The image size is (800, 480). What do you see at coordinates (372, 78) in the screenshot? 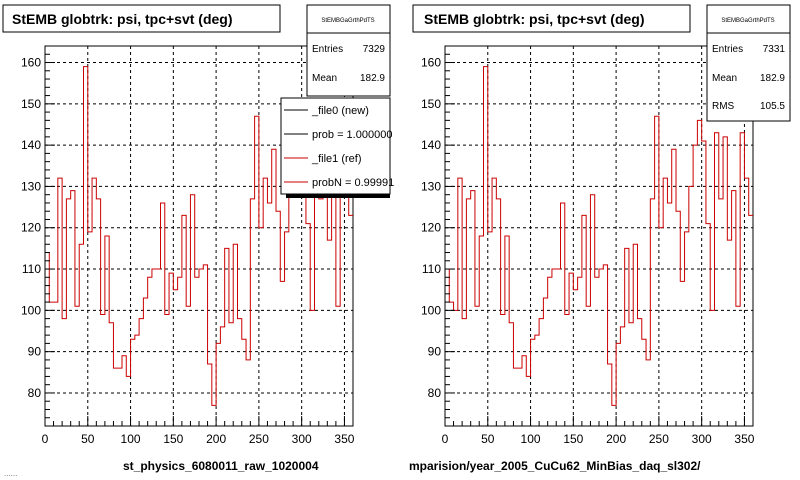
I see `left-stats-mean-value: 182.9` at bounding box center [372, 78].